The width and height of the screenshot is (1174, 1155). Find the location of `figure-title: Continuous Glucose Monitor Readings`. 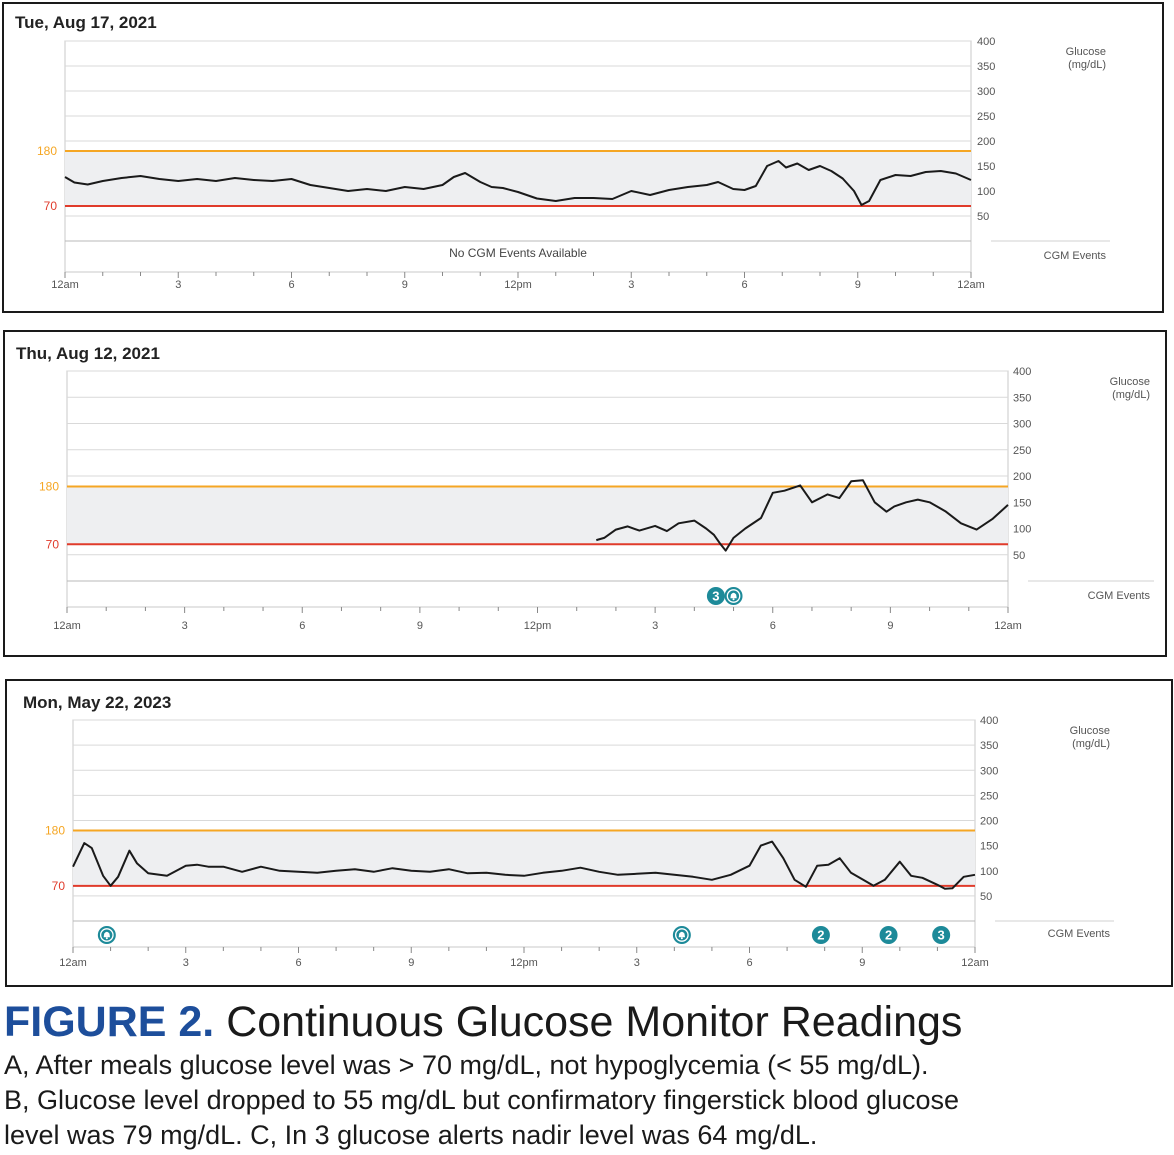

figure-title: Continuous Glucose Monitor Readings is located at coordinates (594, 1022).